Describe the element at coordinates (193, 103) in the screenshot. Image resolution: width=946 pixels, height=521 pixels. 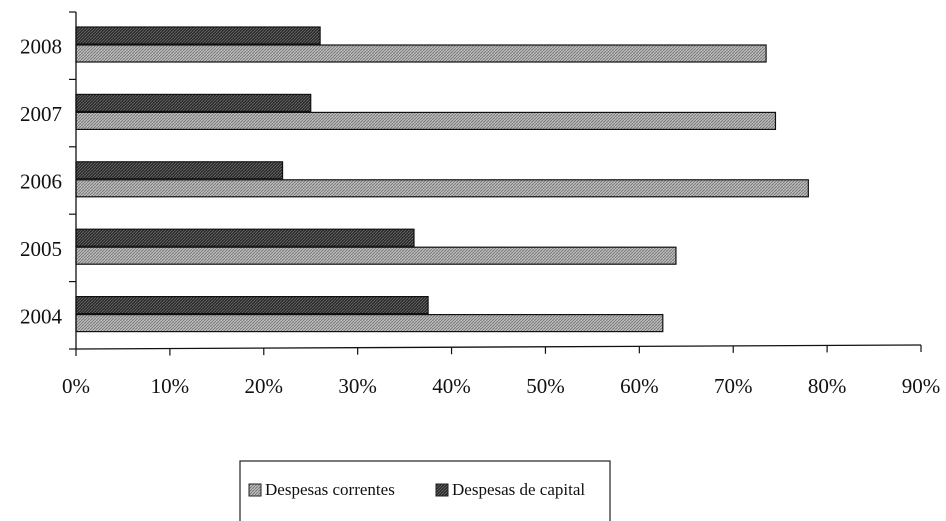
I see `bar-capital-2007` at that location.